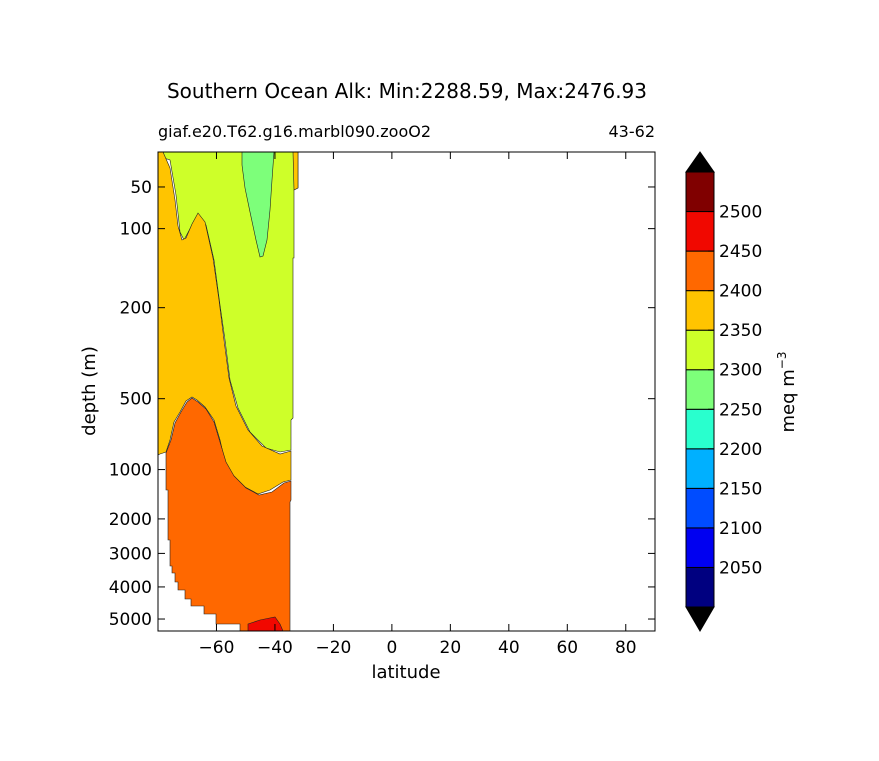 The image size is (879, 761). I want to click on colorbar-frame, so click(700, 389).